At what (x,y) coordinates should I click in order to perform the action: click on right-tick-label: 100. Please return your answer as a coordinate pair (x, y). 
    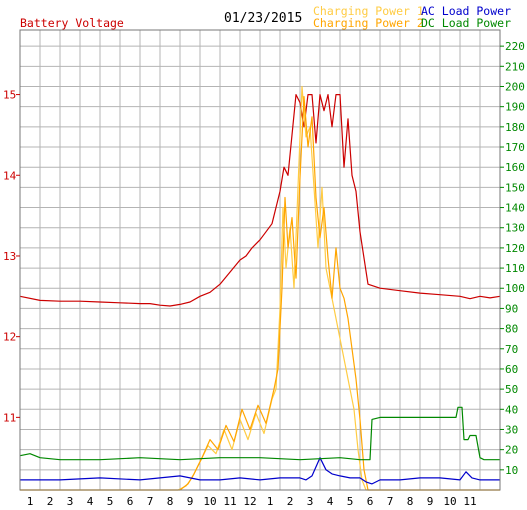
    Looking at the image, I should click on (515, 288).